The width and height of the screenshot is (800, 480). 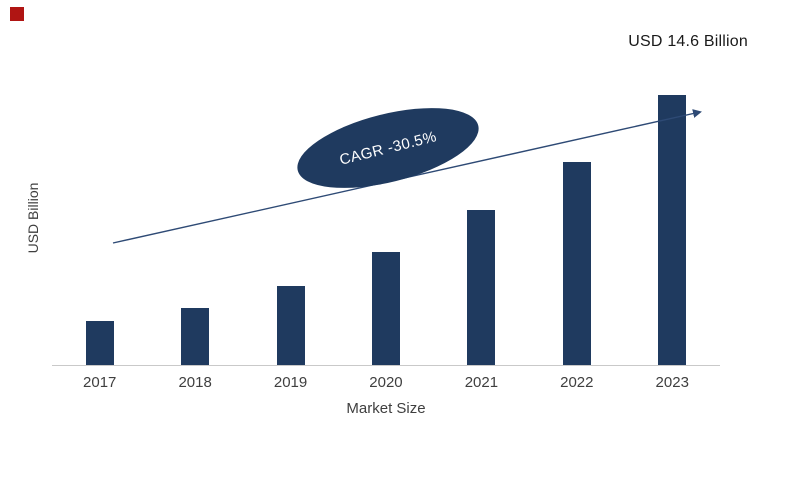 I want to click on bar-2020, so click(x=385, y=308).